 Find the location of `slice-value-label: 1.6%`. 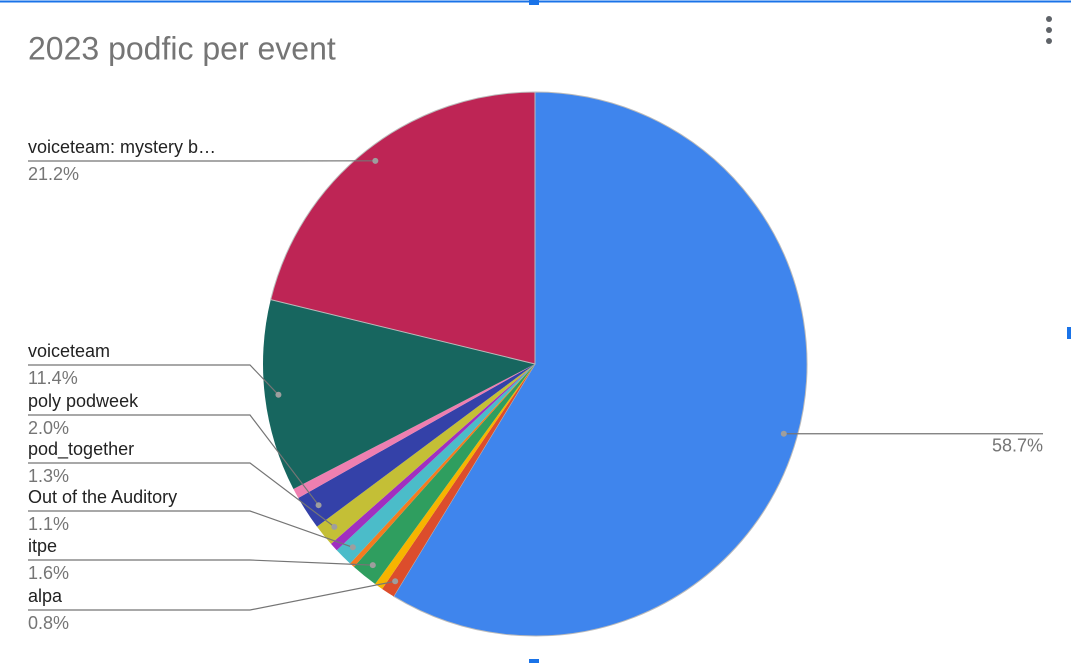

slice-value-label: 1.6% is located at coordinates (48, 573).